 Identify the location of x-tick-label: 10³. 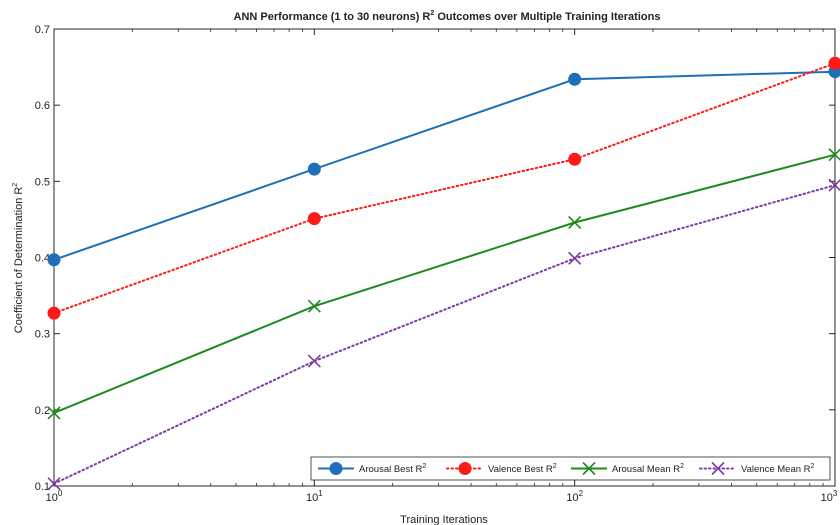
(829, 496).